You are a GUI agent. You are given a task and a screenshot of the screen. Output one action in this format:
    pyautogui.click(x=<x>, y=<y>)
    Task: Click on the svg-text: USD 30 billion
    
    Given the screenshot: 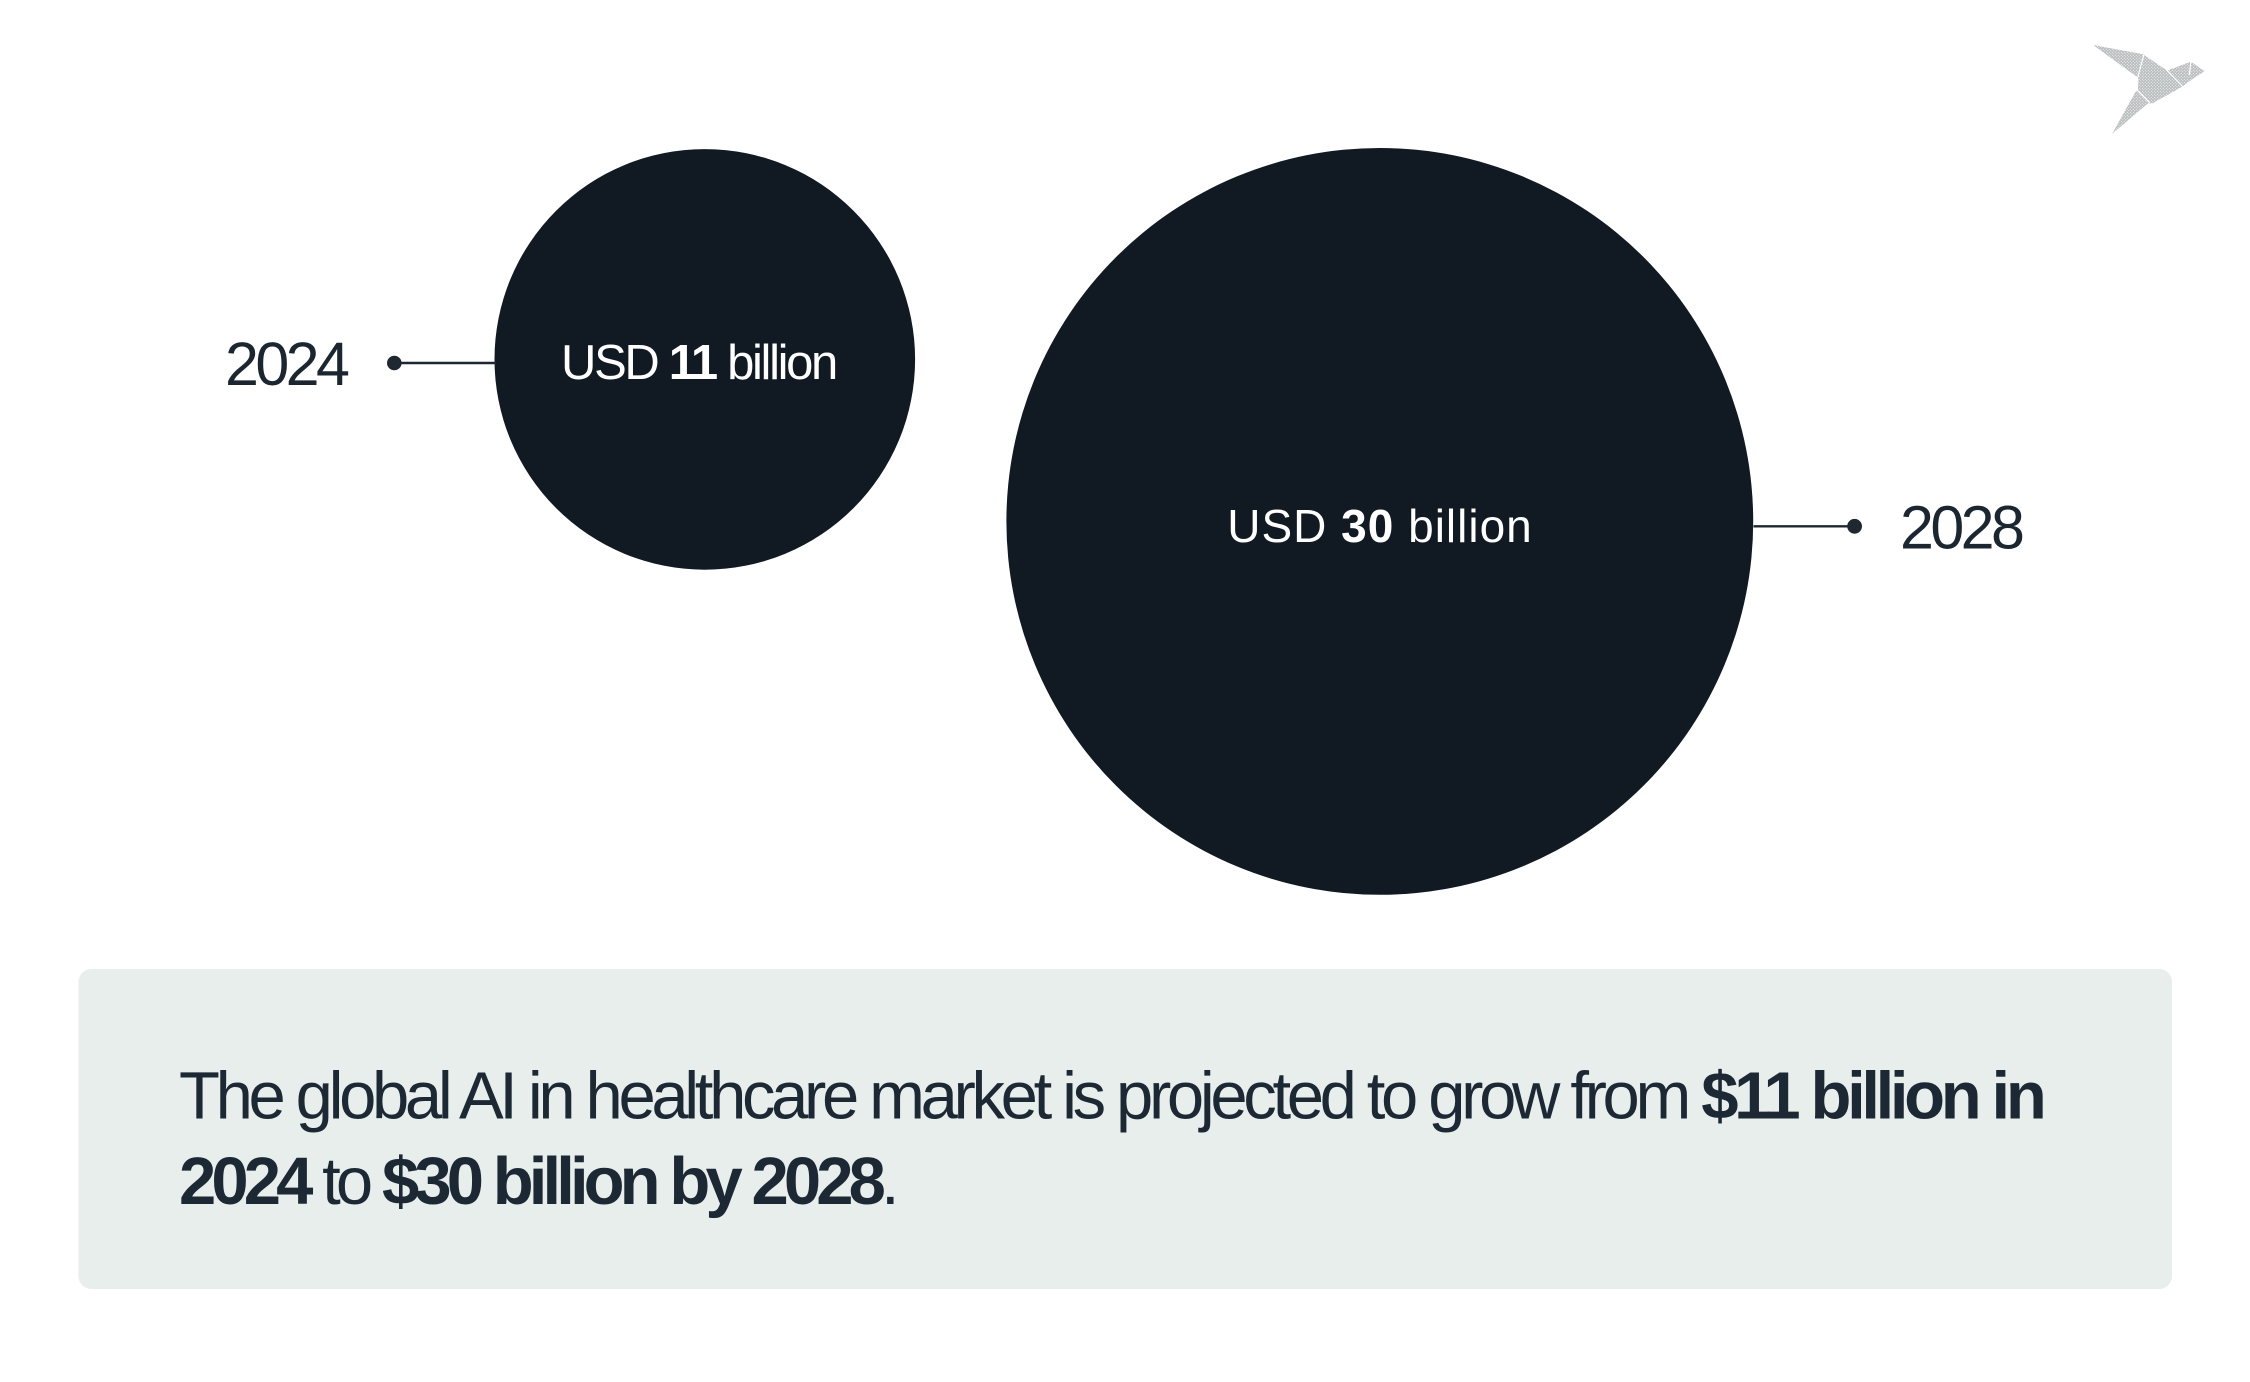 What is the action you would take?
    pyautogui.click(x=1380, y=526)
    